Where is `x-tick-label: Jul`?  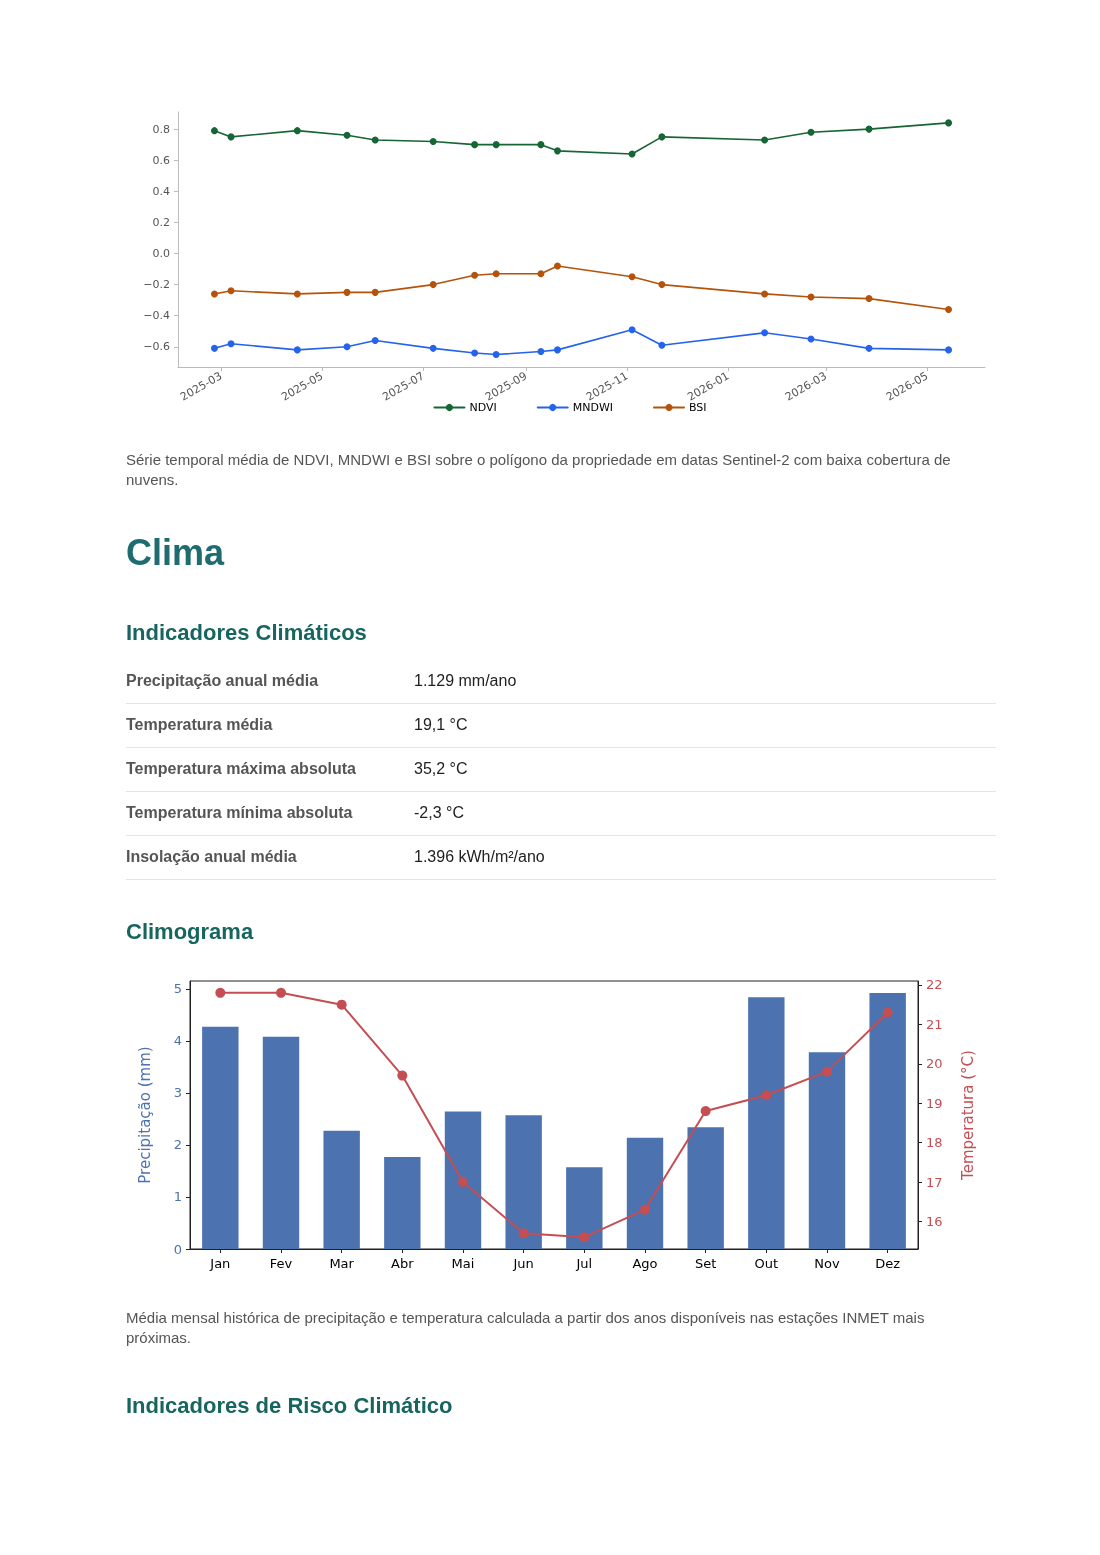
x-tick-label: Jul is located at coordinates (584, 1263).